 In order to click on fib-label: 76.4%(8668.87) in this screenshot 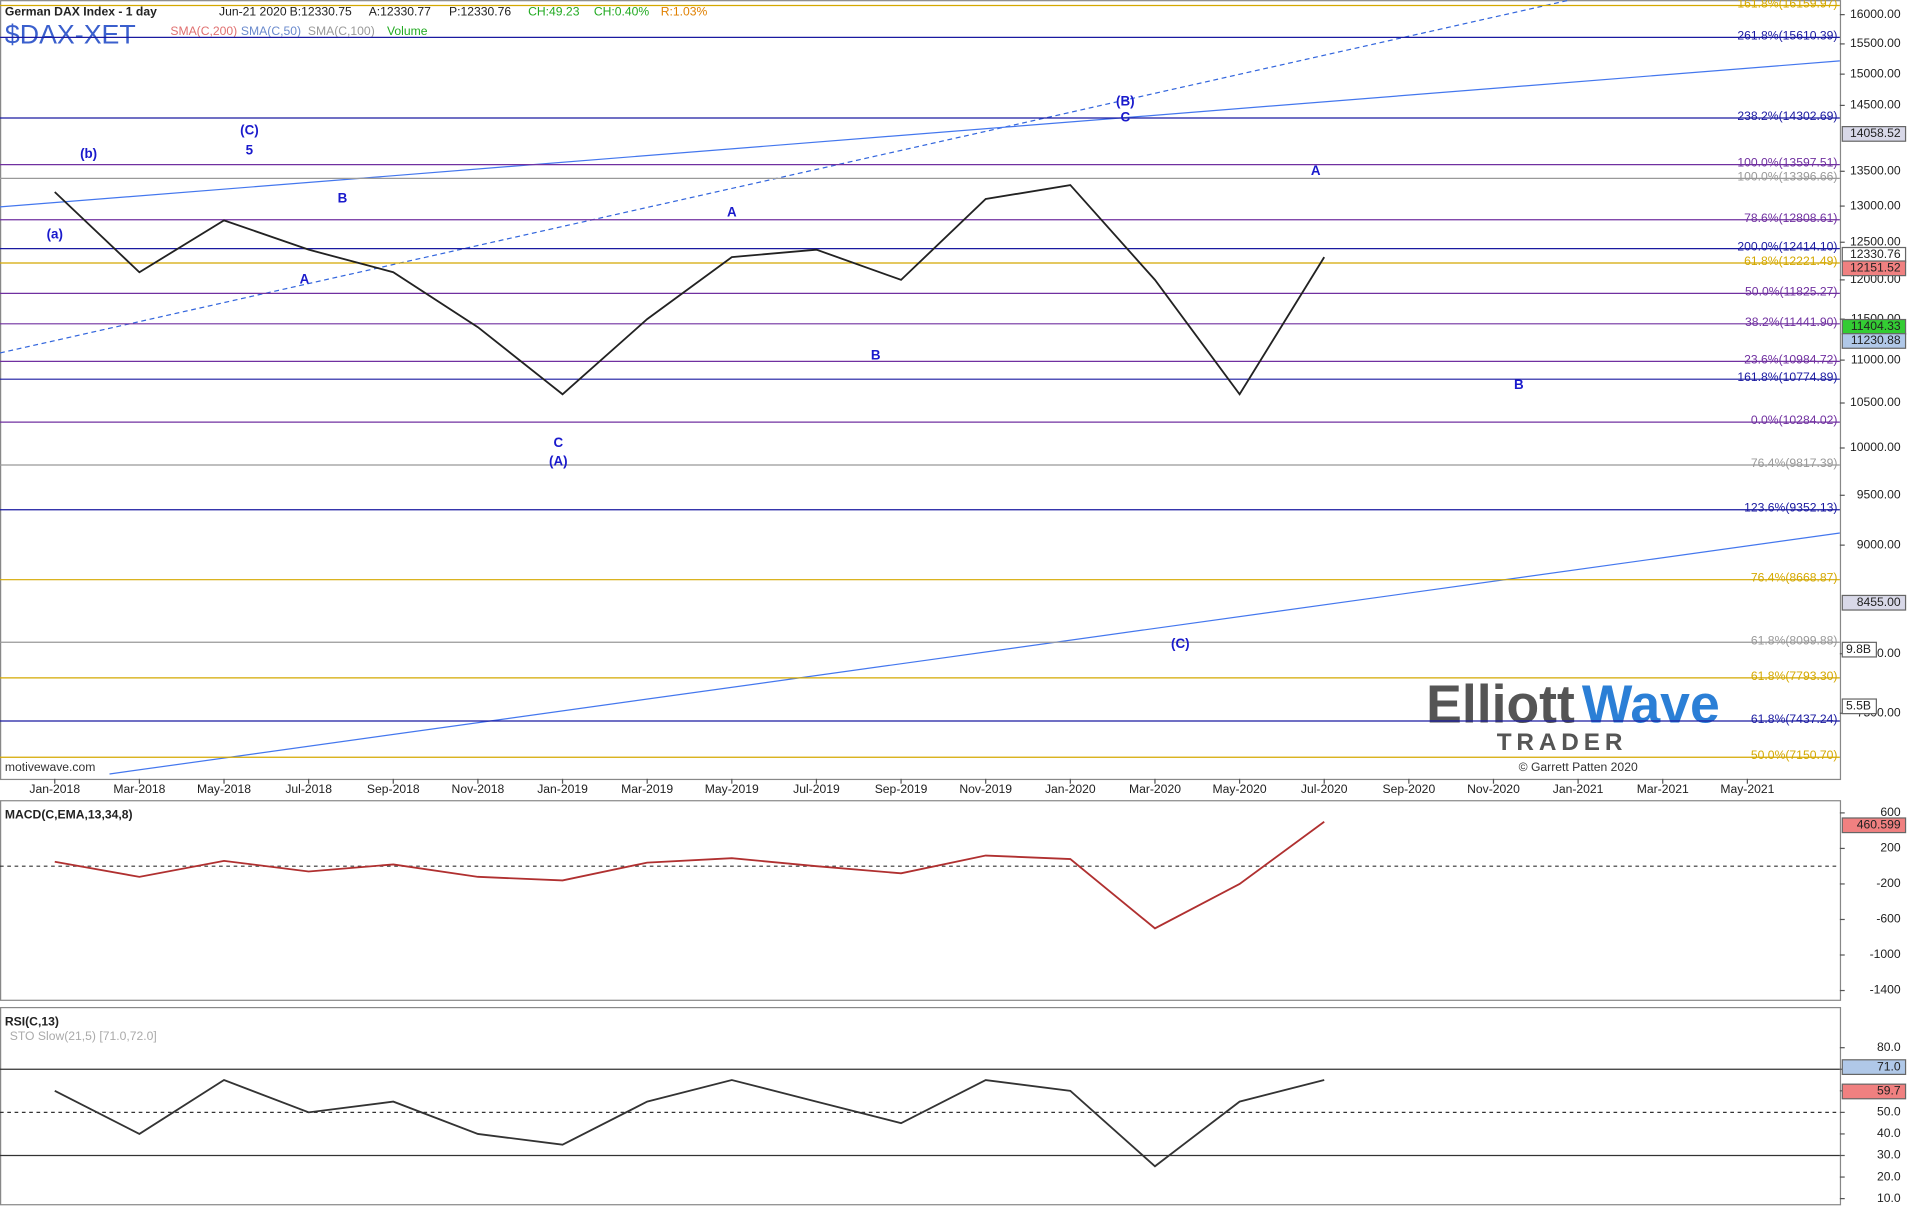, I will do `click(1794, 578)`.